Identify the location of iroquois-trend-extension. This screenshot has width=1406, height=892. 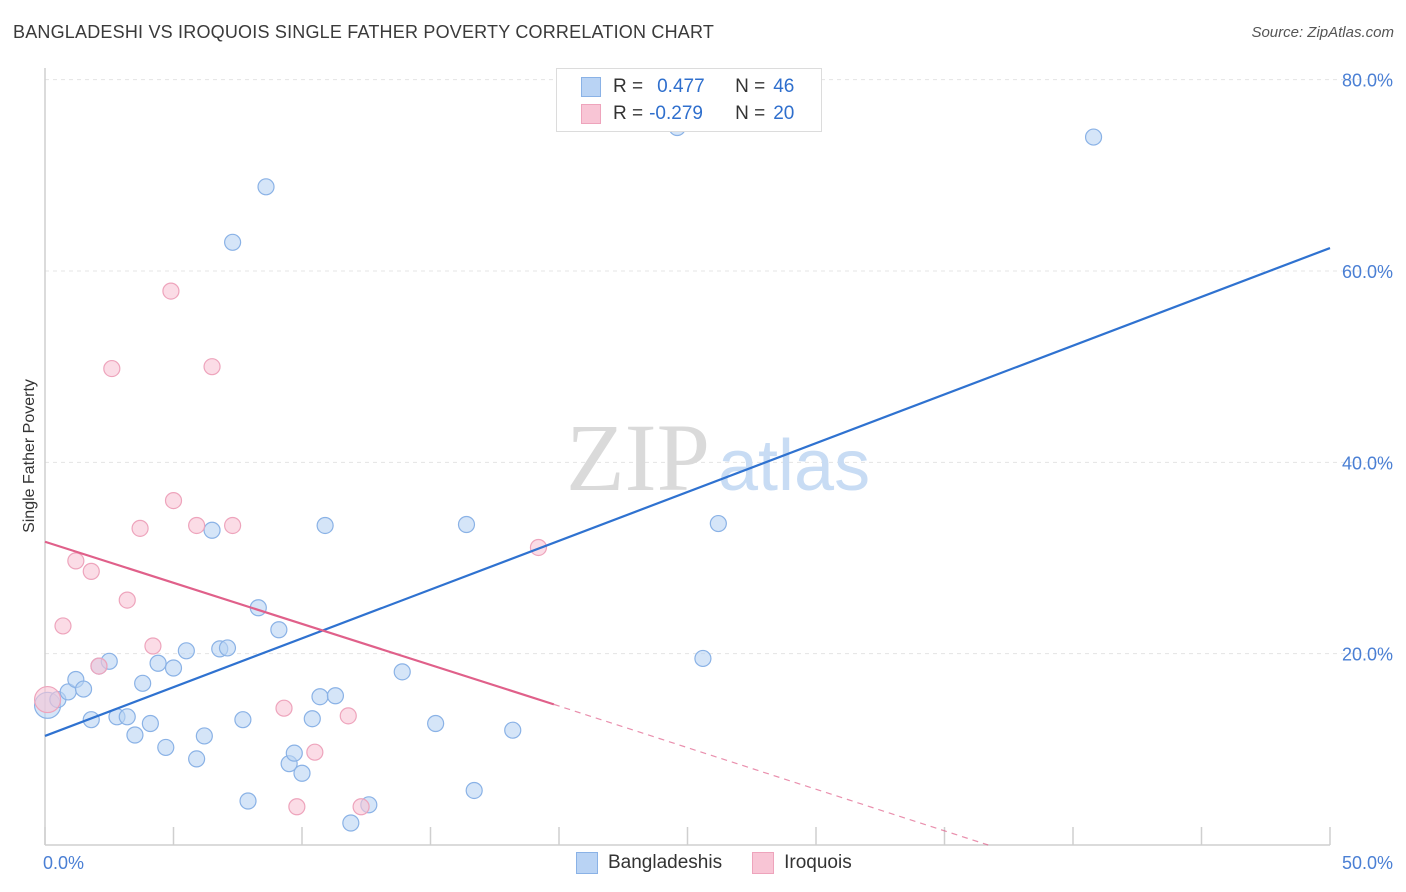
(771, 774).